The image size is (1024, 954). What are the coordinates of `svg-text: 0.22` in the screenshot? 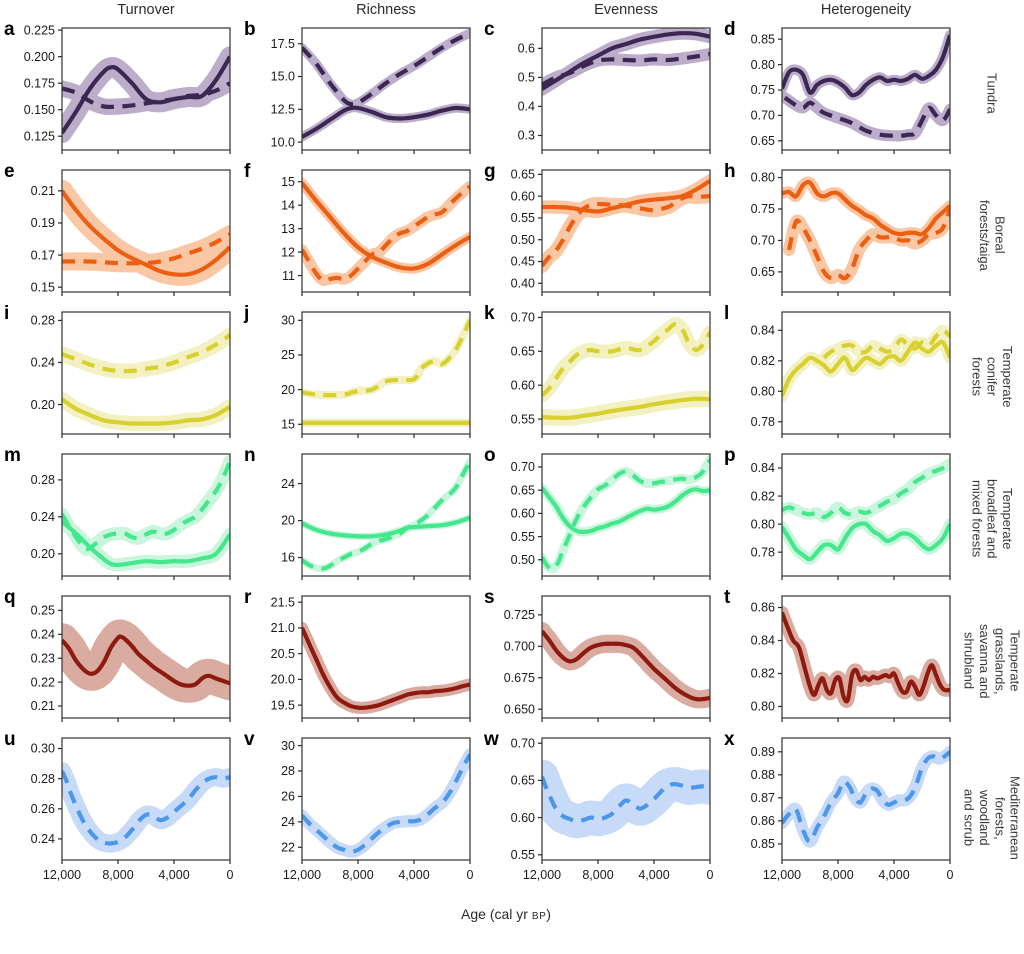 It's located at (43, 682).